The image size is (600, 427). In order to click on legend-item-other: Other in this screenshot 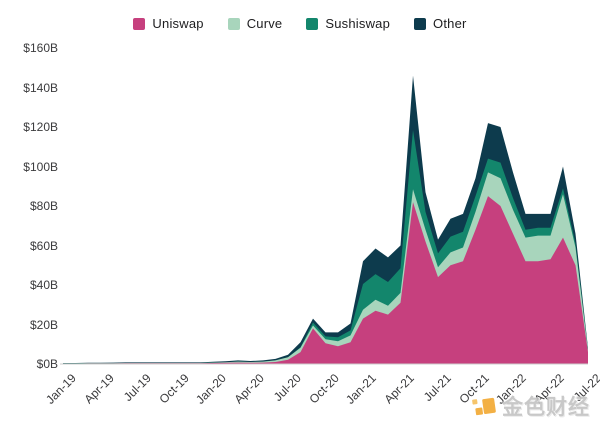, I will do `click(440, 23)`.